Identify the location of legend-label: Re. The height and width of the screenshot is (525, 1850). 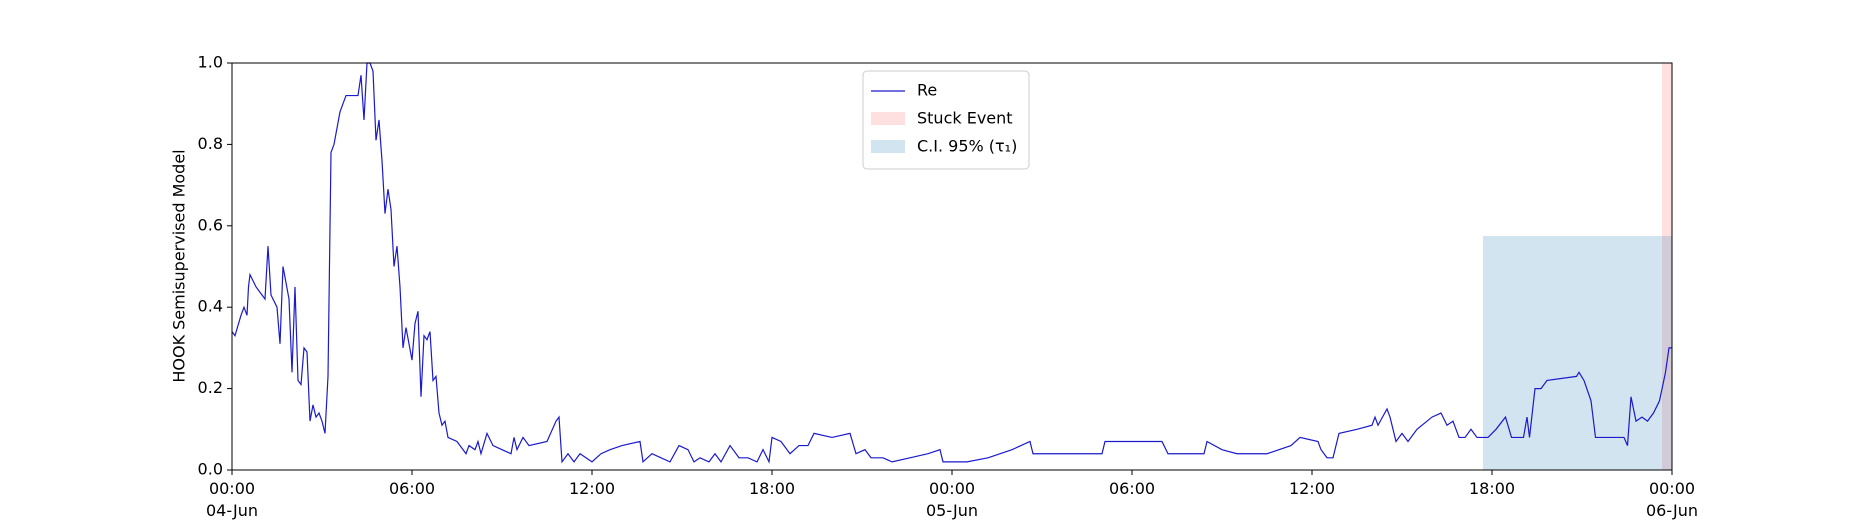
(927, 90).